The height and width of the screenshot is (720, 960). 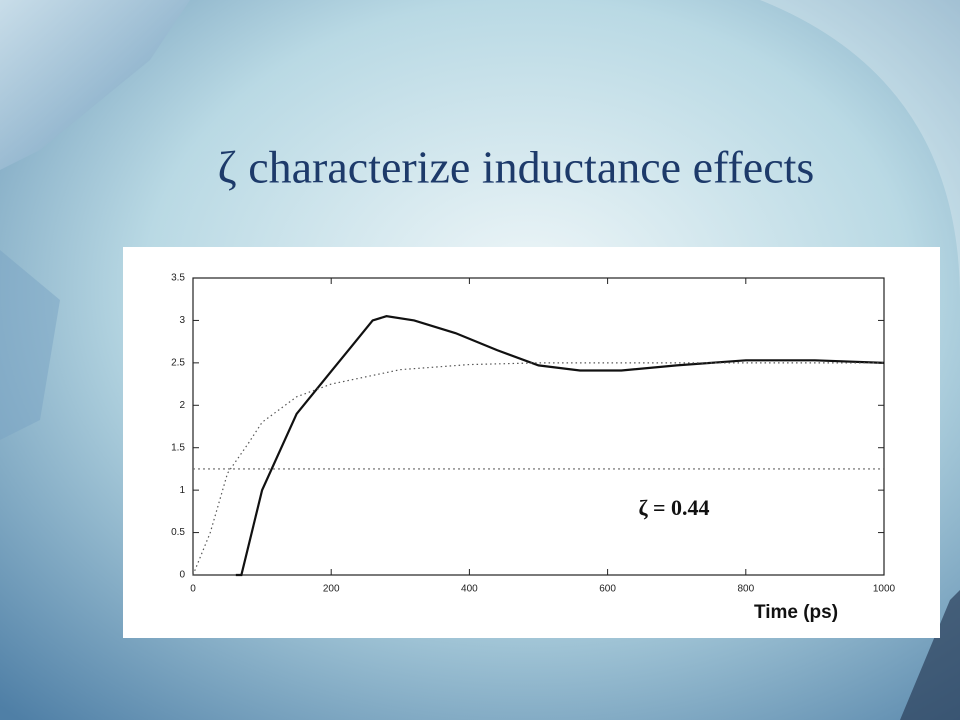 I want to click on x-tick-label: 800, so click(x=745, y=589).